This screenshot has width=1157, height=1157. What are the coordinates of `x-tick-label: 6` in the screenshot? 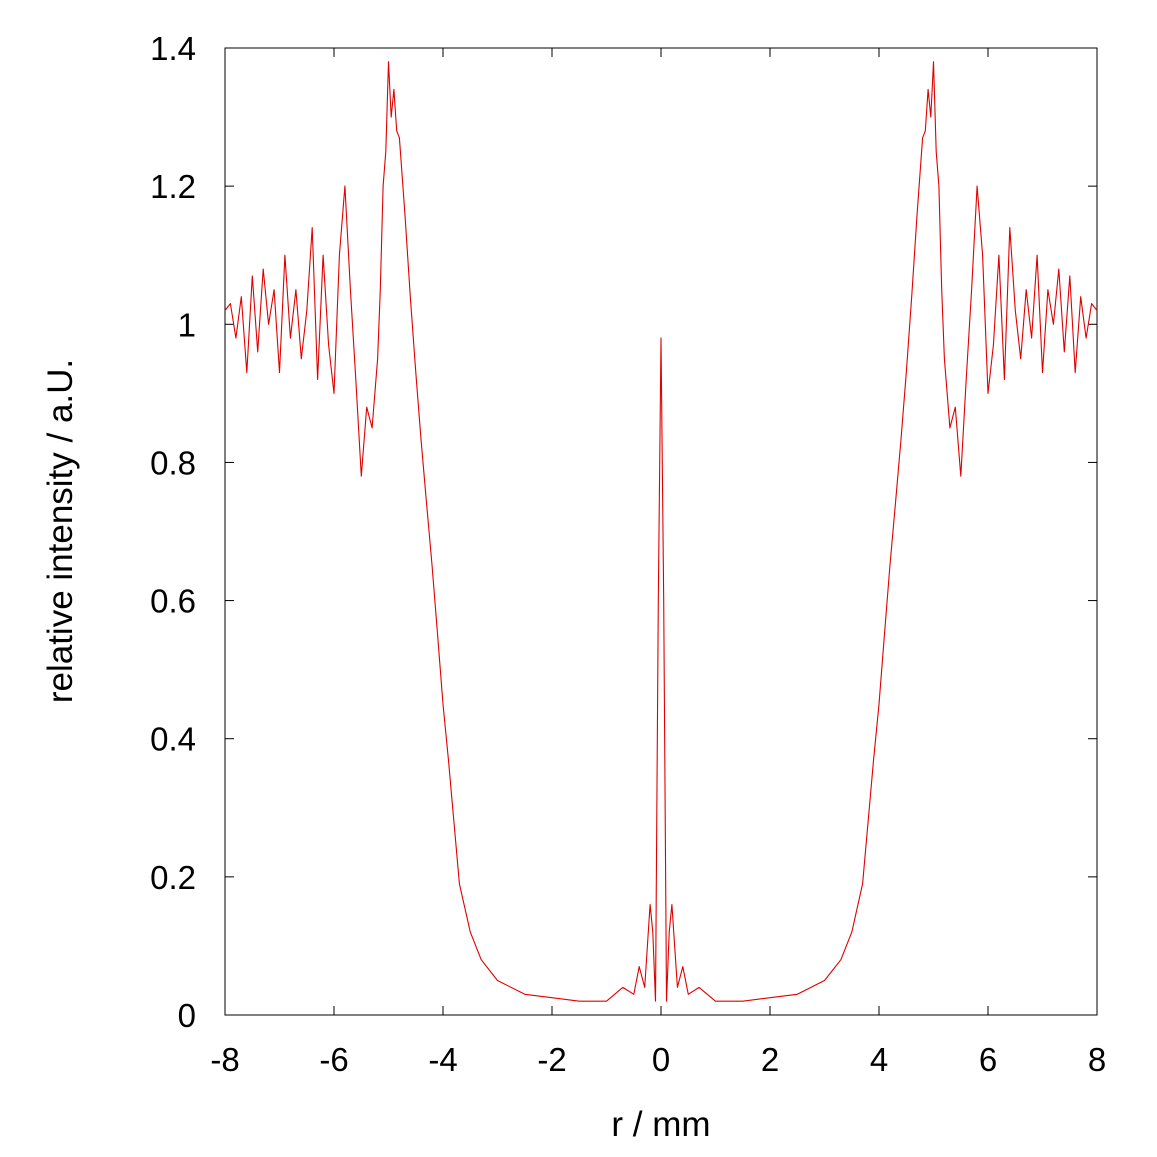 It's located at (988, 1059).